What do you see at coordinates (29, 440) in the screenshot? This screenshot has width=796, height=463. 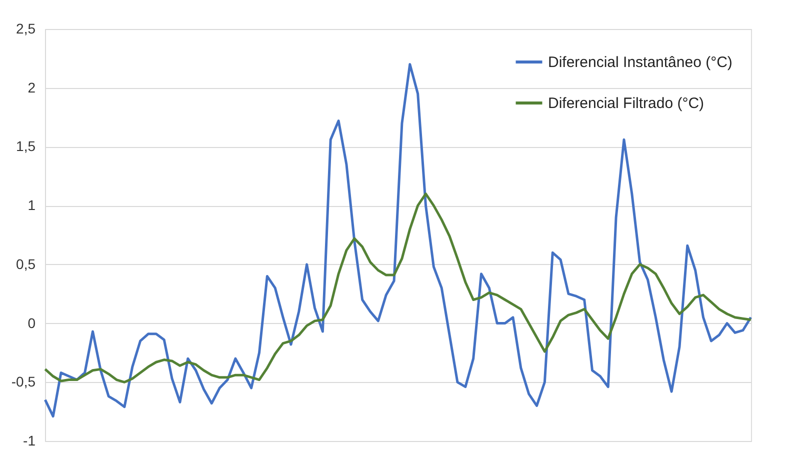 I see `y-tick-label: -1` at bounding box center [29, 440].